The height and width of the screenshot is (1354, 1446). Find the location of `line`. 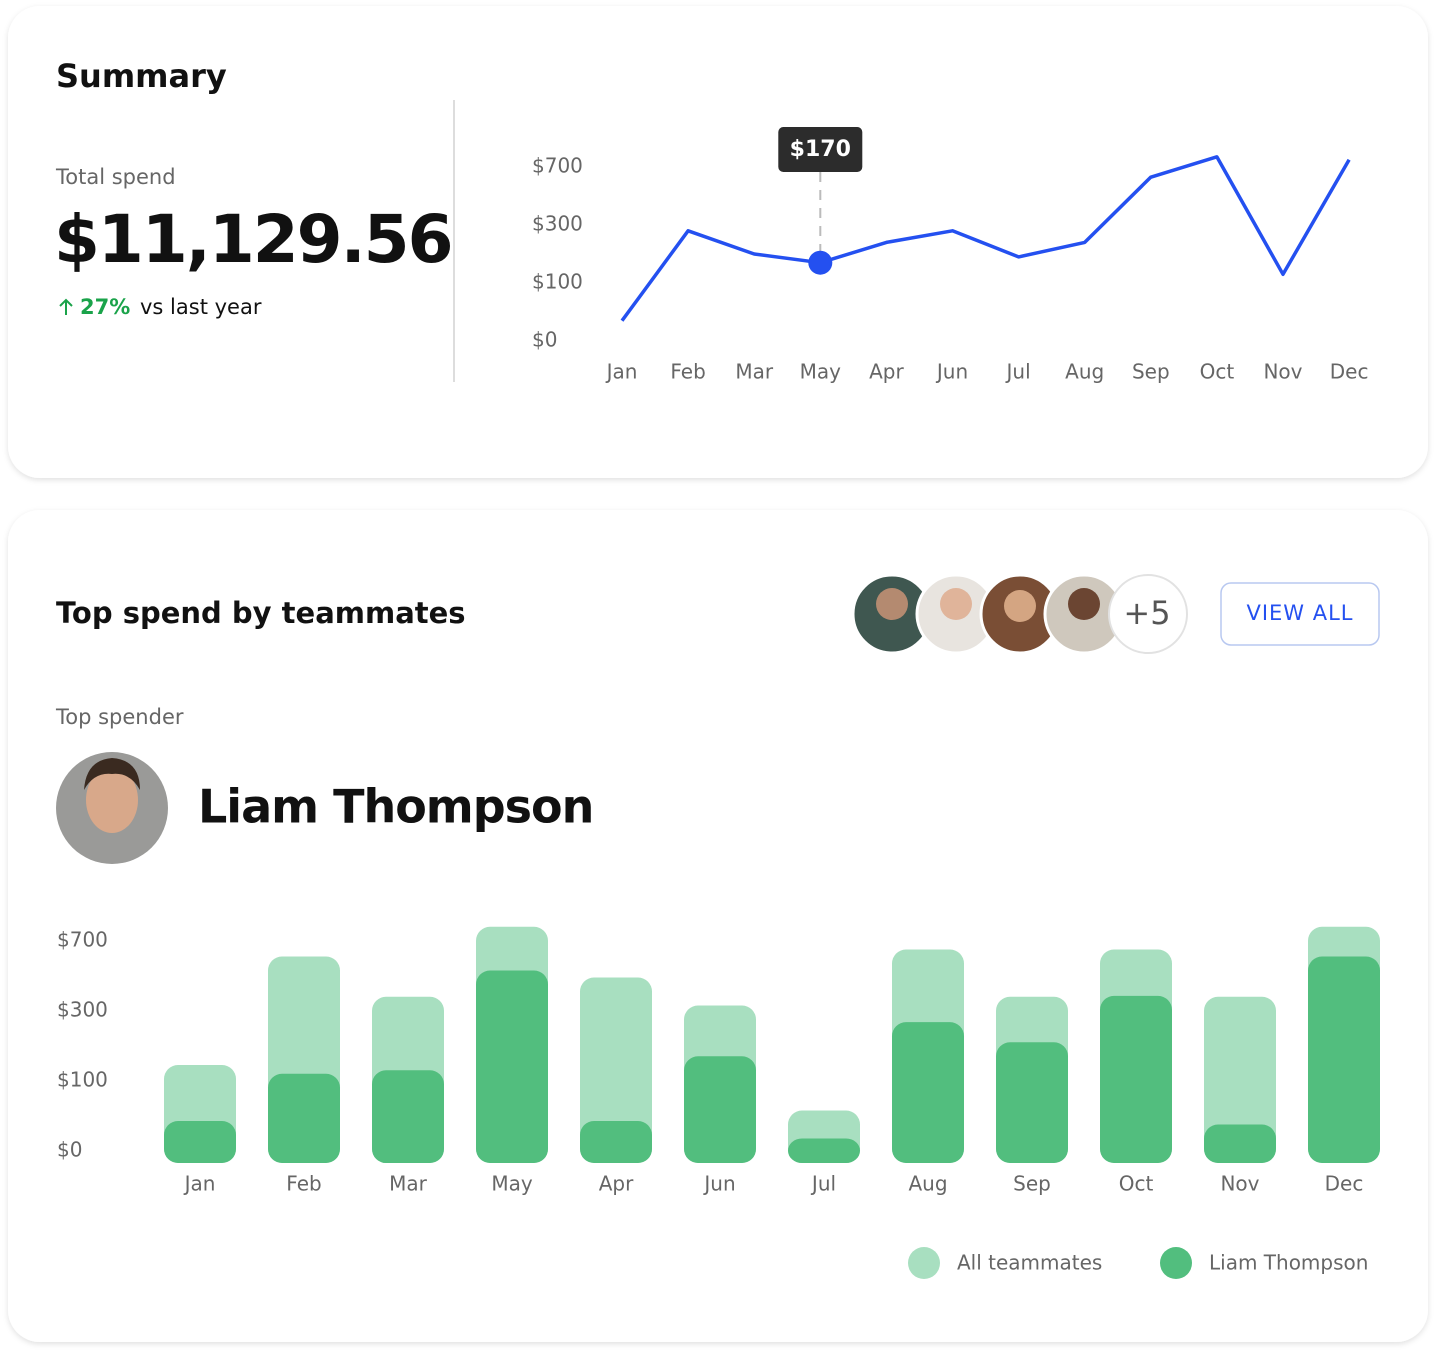

line is located at coordinates (985, 238).